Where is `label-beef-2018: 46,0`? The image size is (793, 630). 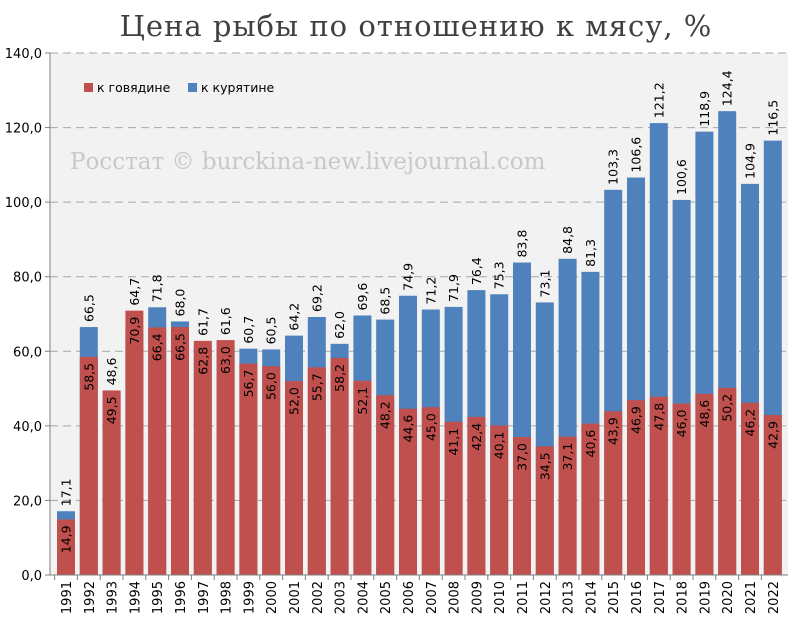
label-beef-2018: 46,0 is located at coordinates (681, 423).